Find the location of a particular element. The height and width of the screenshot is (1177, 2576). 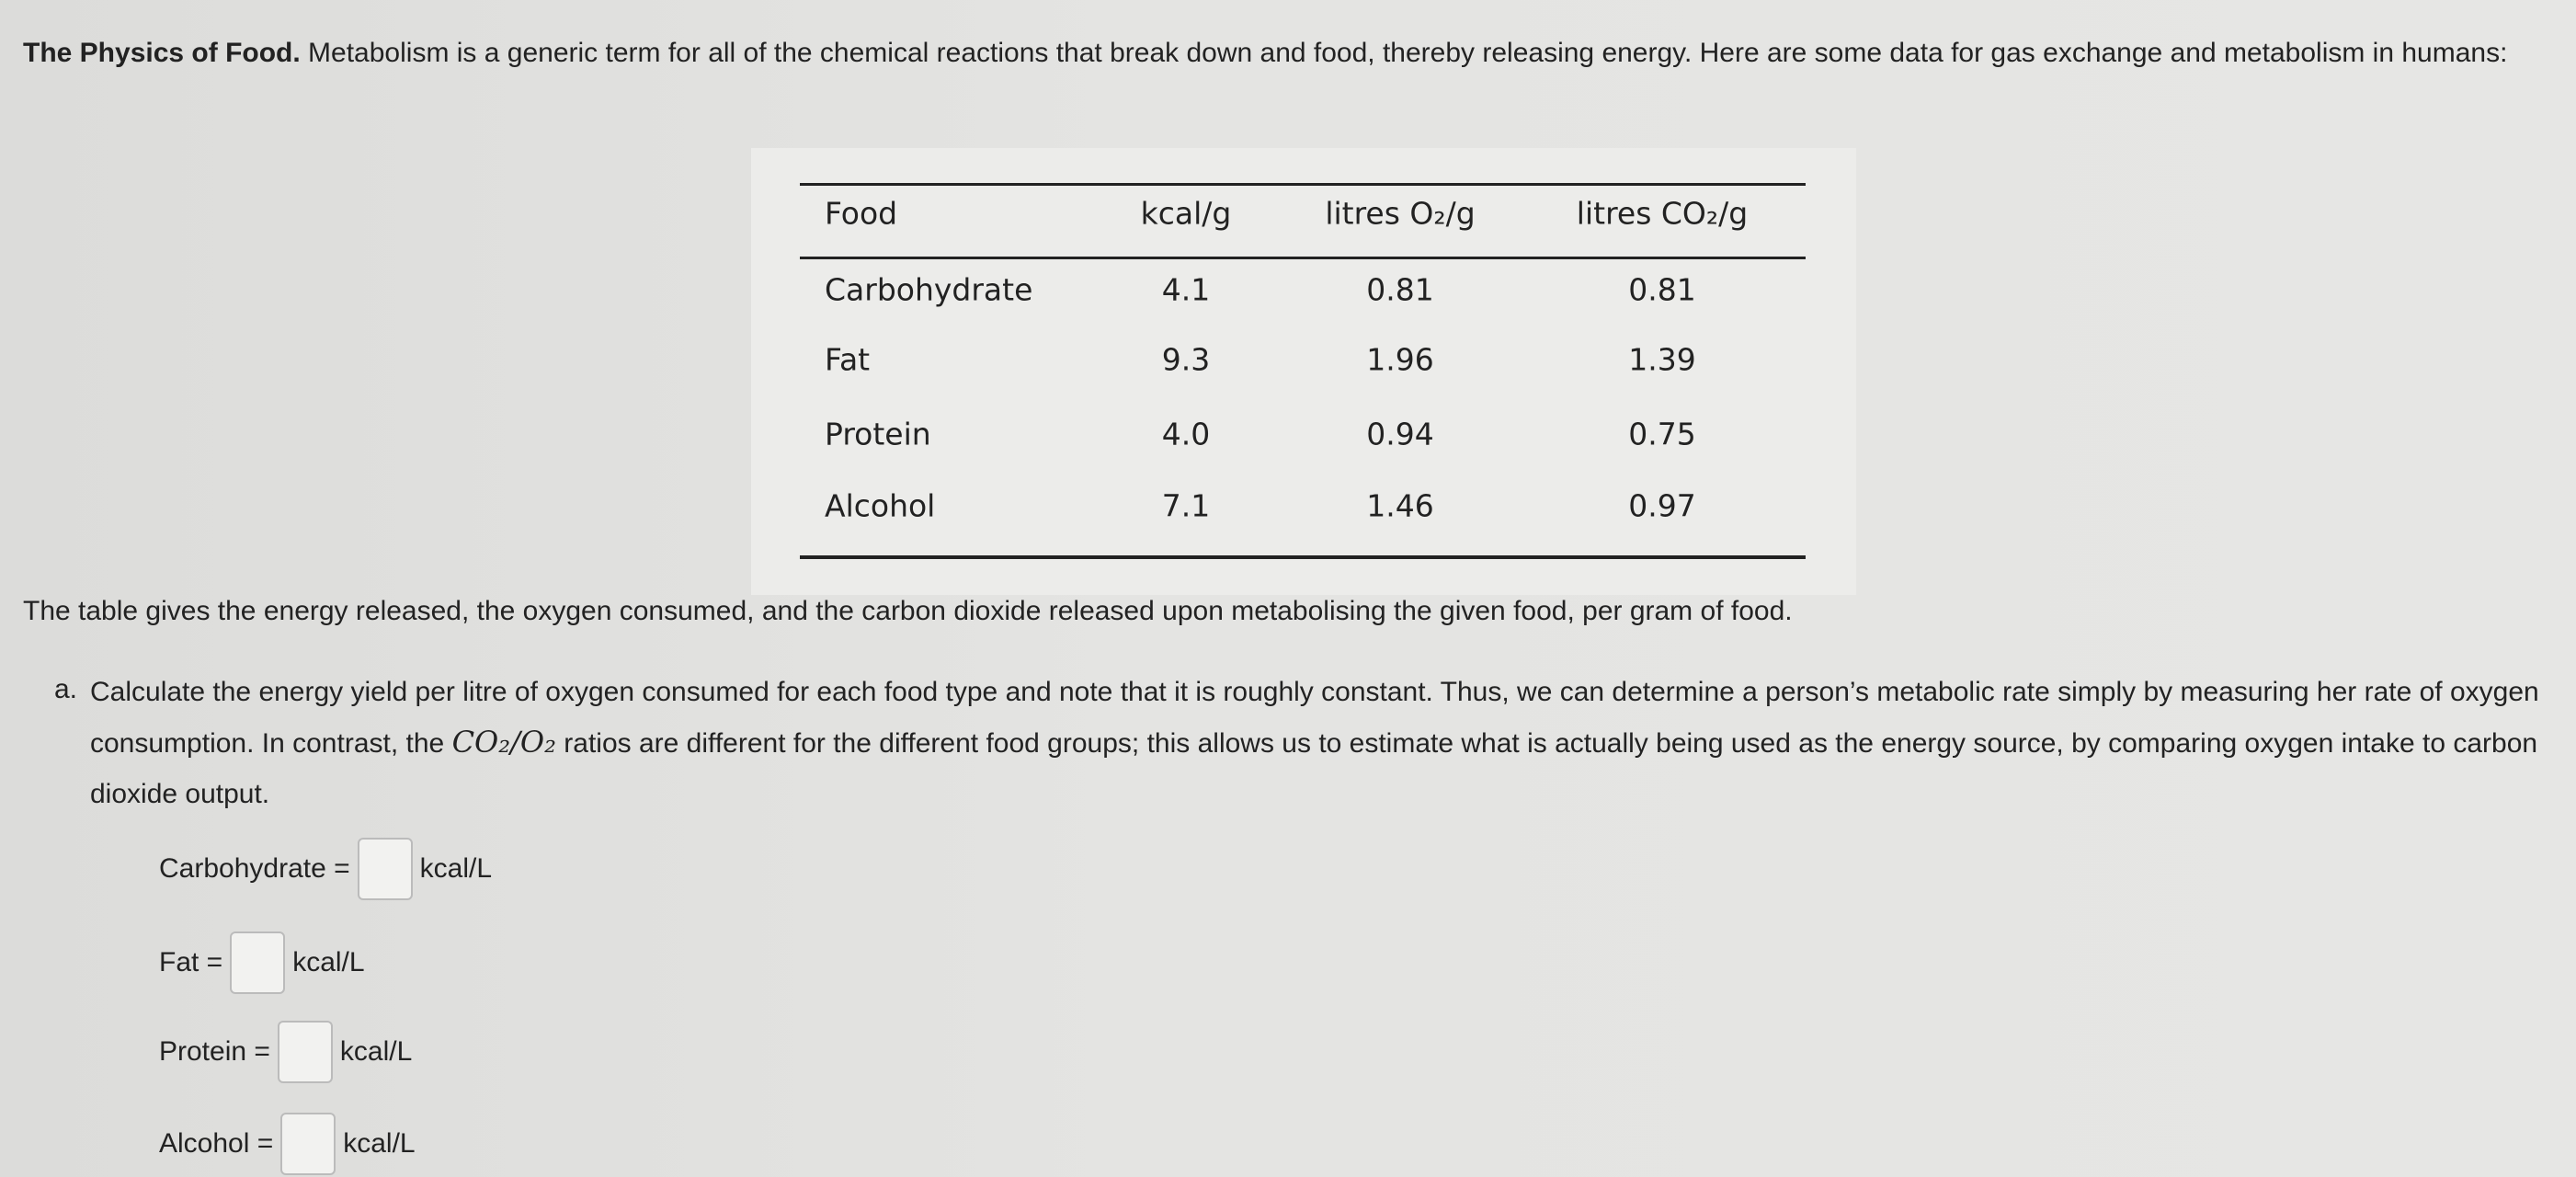

table-cell: Protein is located at coordinates (878, 434).